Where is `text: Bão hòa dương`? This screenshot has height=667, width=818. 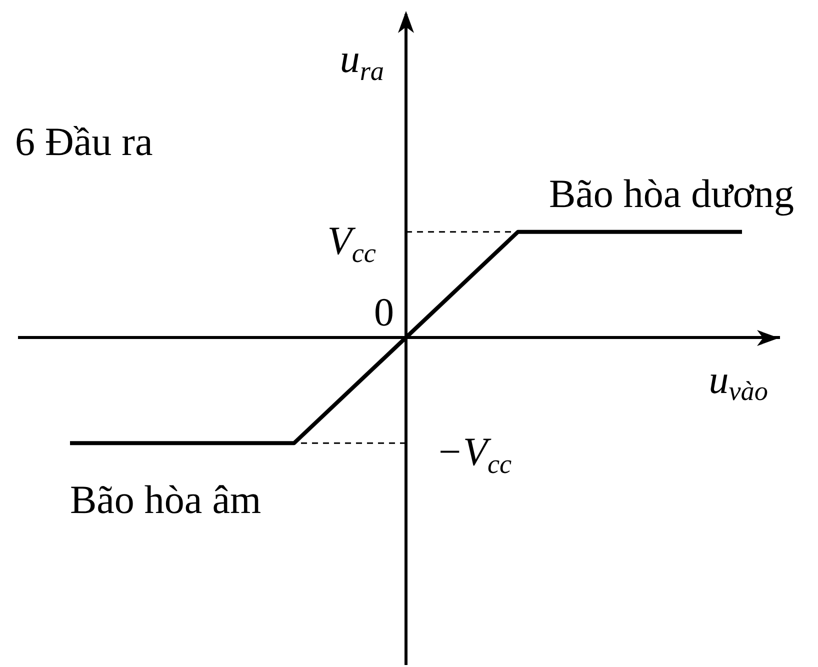
text: Bão hòa dương is located at coordinates (671, 193).